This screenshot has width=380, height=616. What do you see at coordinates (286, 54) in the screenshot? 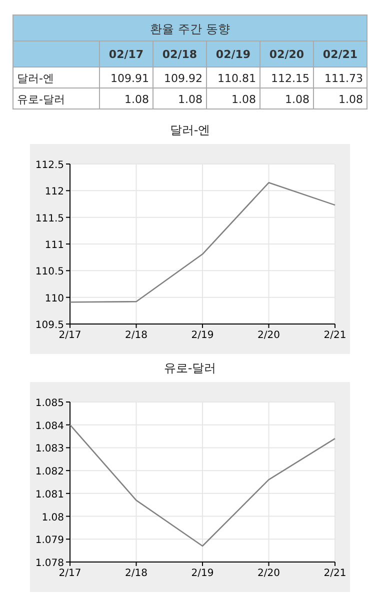
I see `category-label: 02/20` at bounding box center [286, 54].